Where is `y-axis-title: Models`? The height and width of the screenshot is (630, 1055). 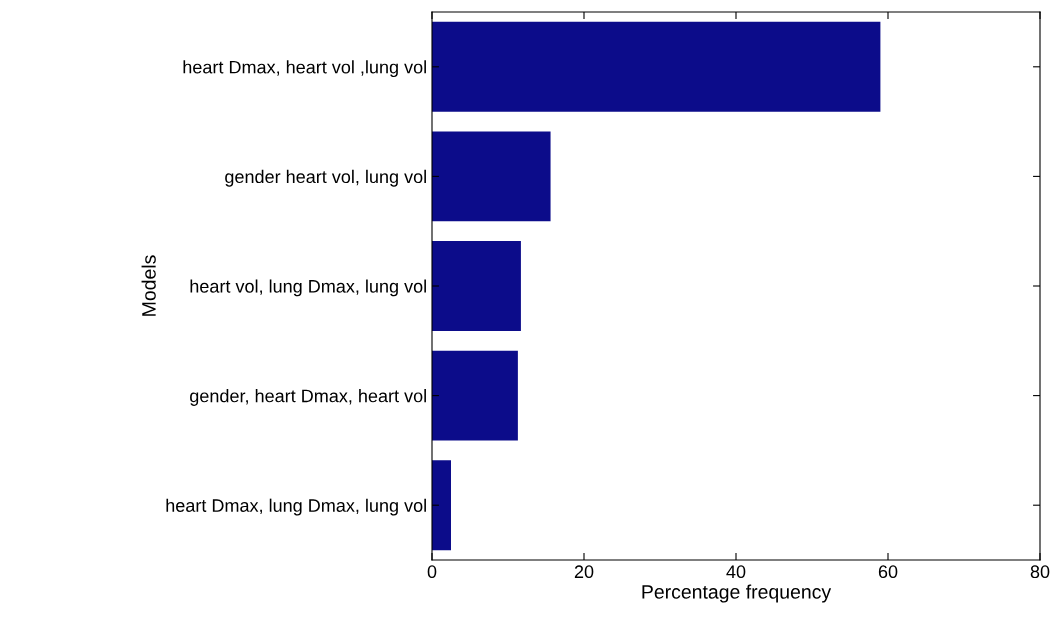
y-axis-title: Models is located at coordinates (148, 285).